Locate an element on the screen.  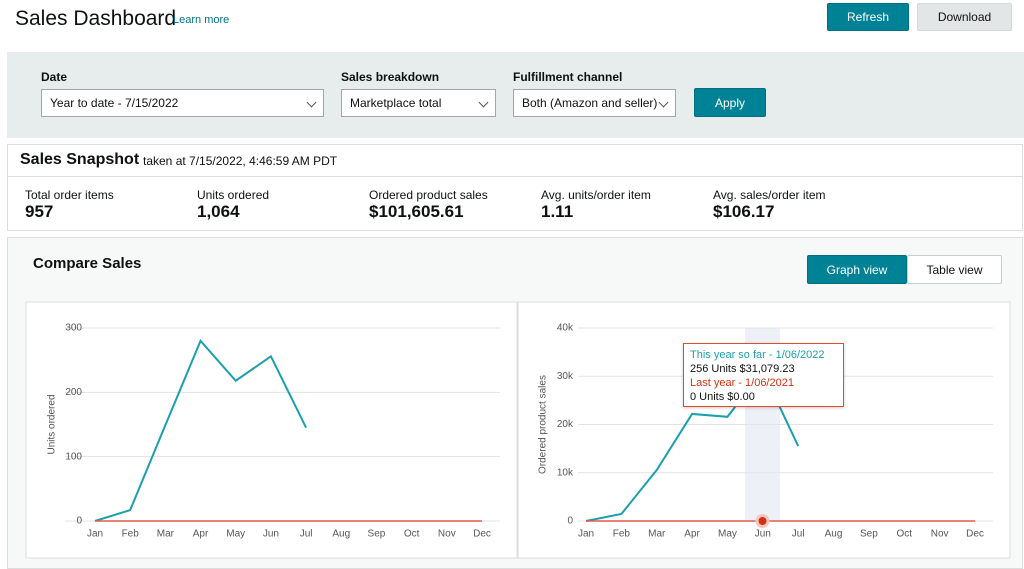
metric-value: $106.17 is located at coordinates (744, 211).